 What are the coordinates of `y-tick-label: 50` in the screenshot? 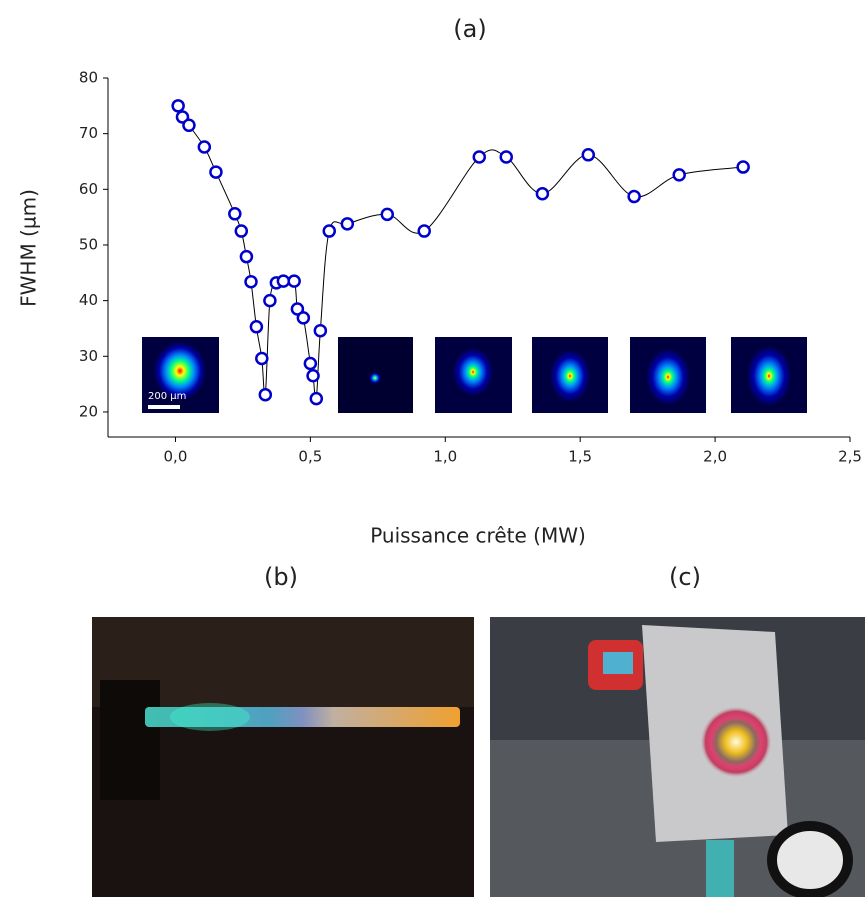 It's located at (88, 244).